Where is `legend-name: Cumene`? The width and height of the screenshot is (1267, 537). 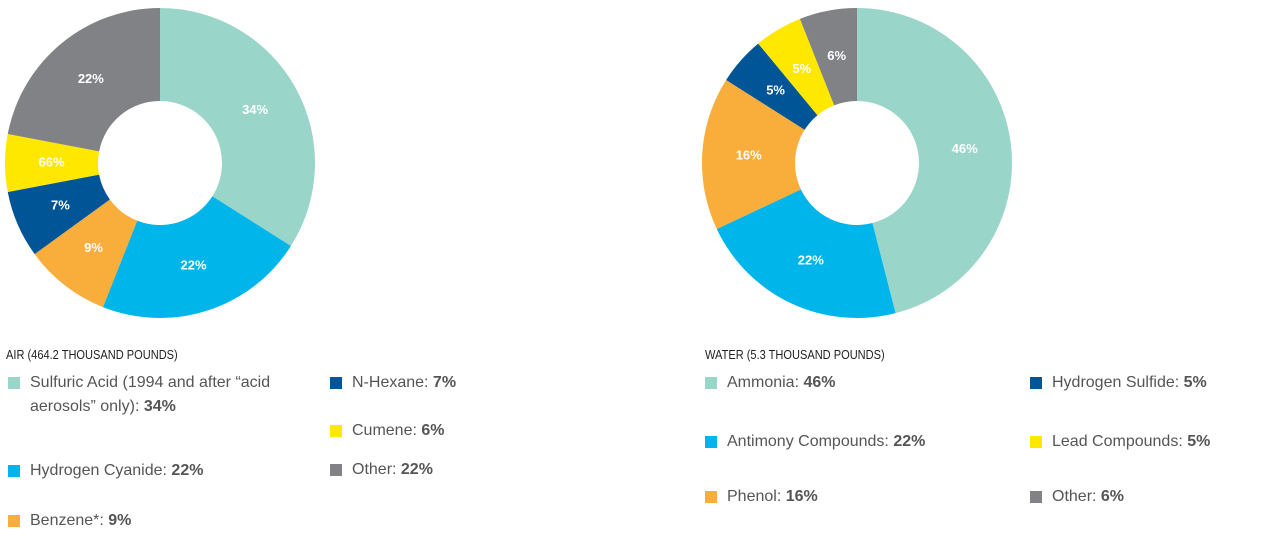 legend-name: Cumene is located at coordinates (386, 430).